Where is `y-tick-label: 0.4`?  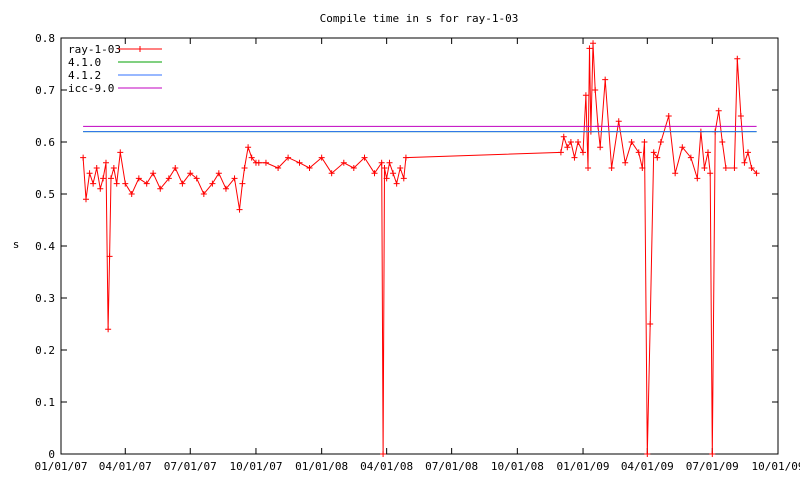 y-tick-label: 0.4 is located at coordinates (45, 246).